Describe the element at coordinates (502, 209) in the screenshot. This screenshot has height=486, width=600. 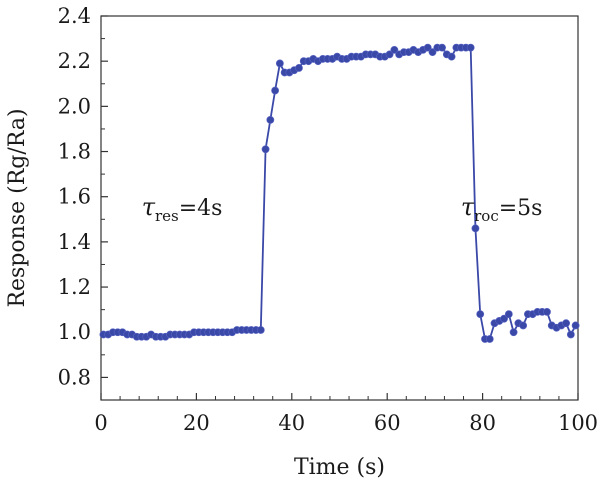
I see `time-constant-annotation: τroc=5s` at that location.